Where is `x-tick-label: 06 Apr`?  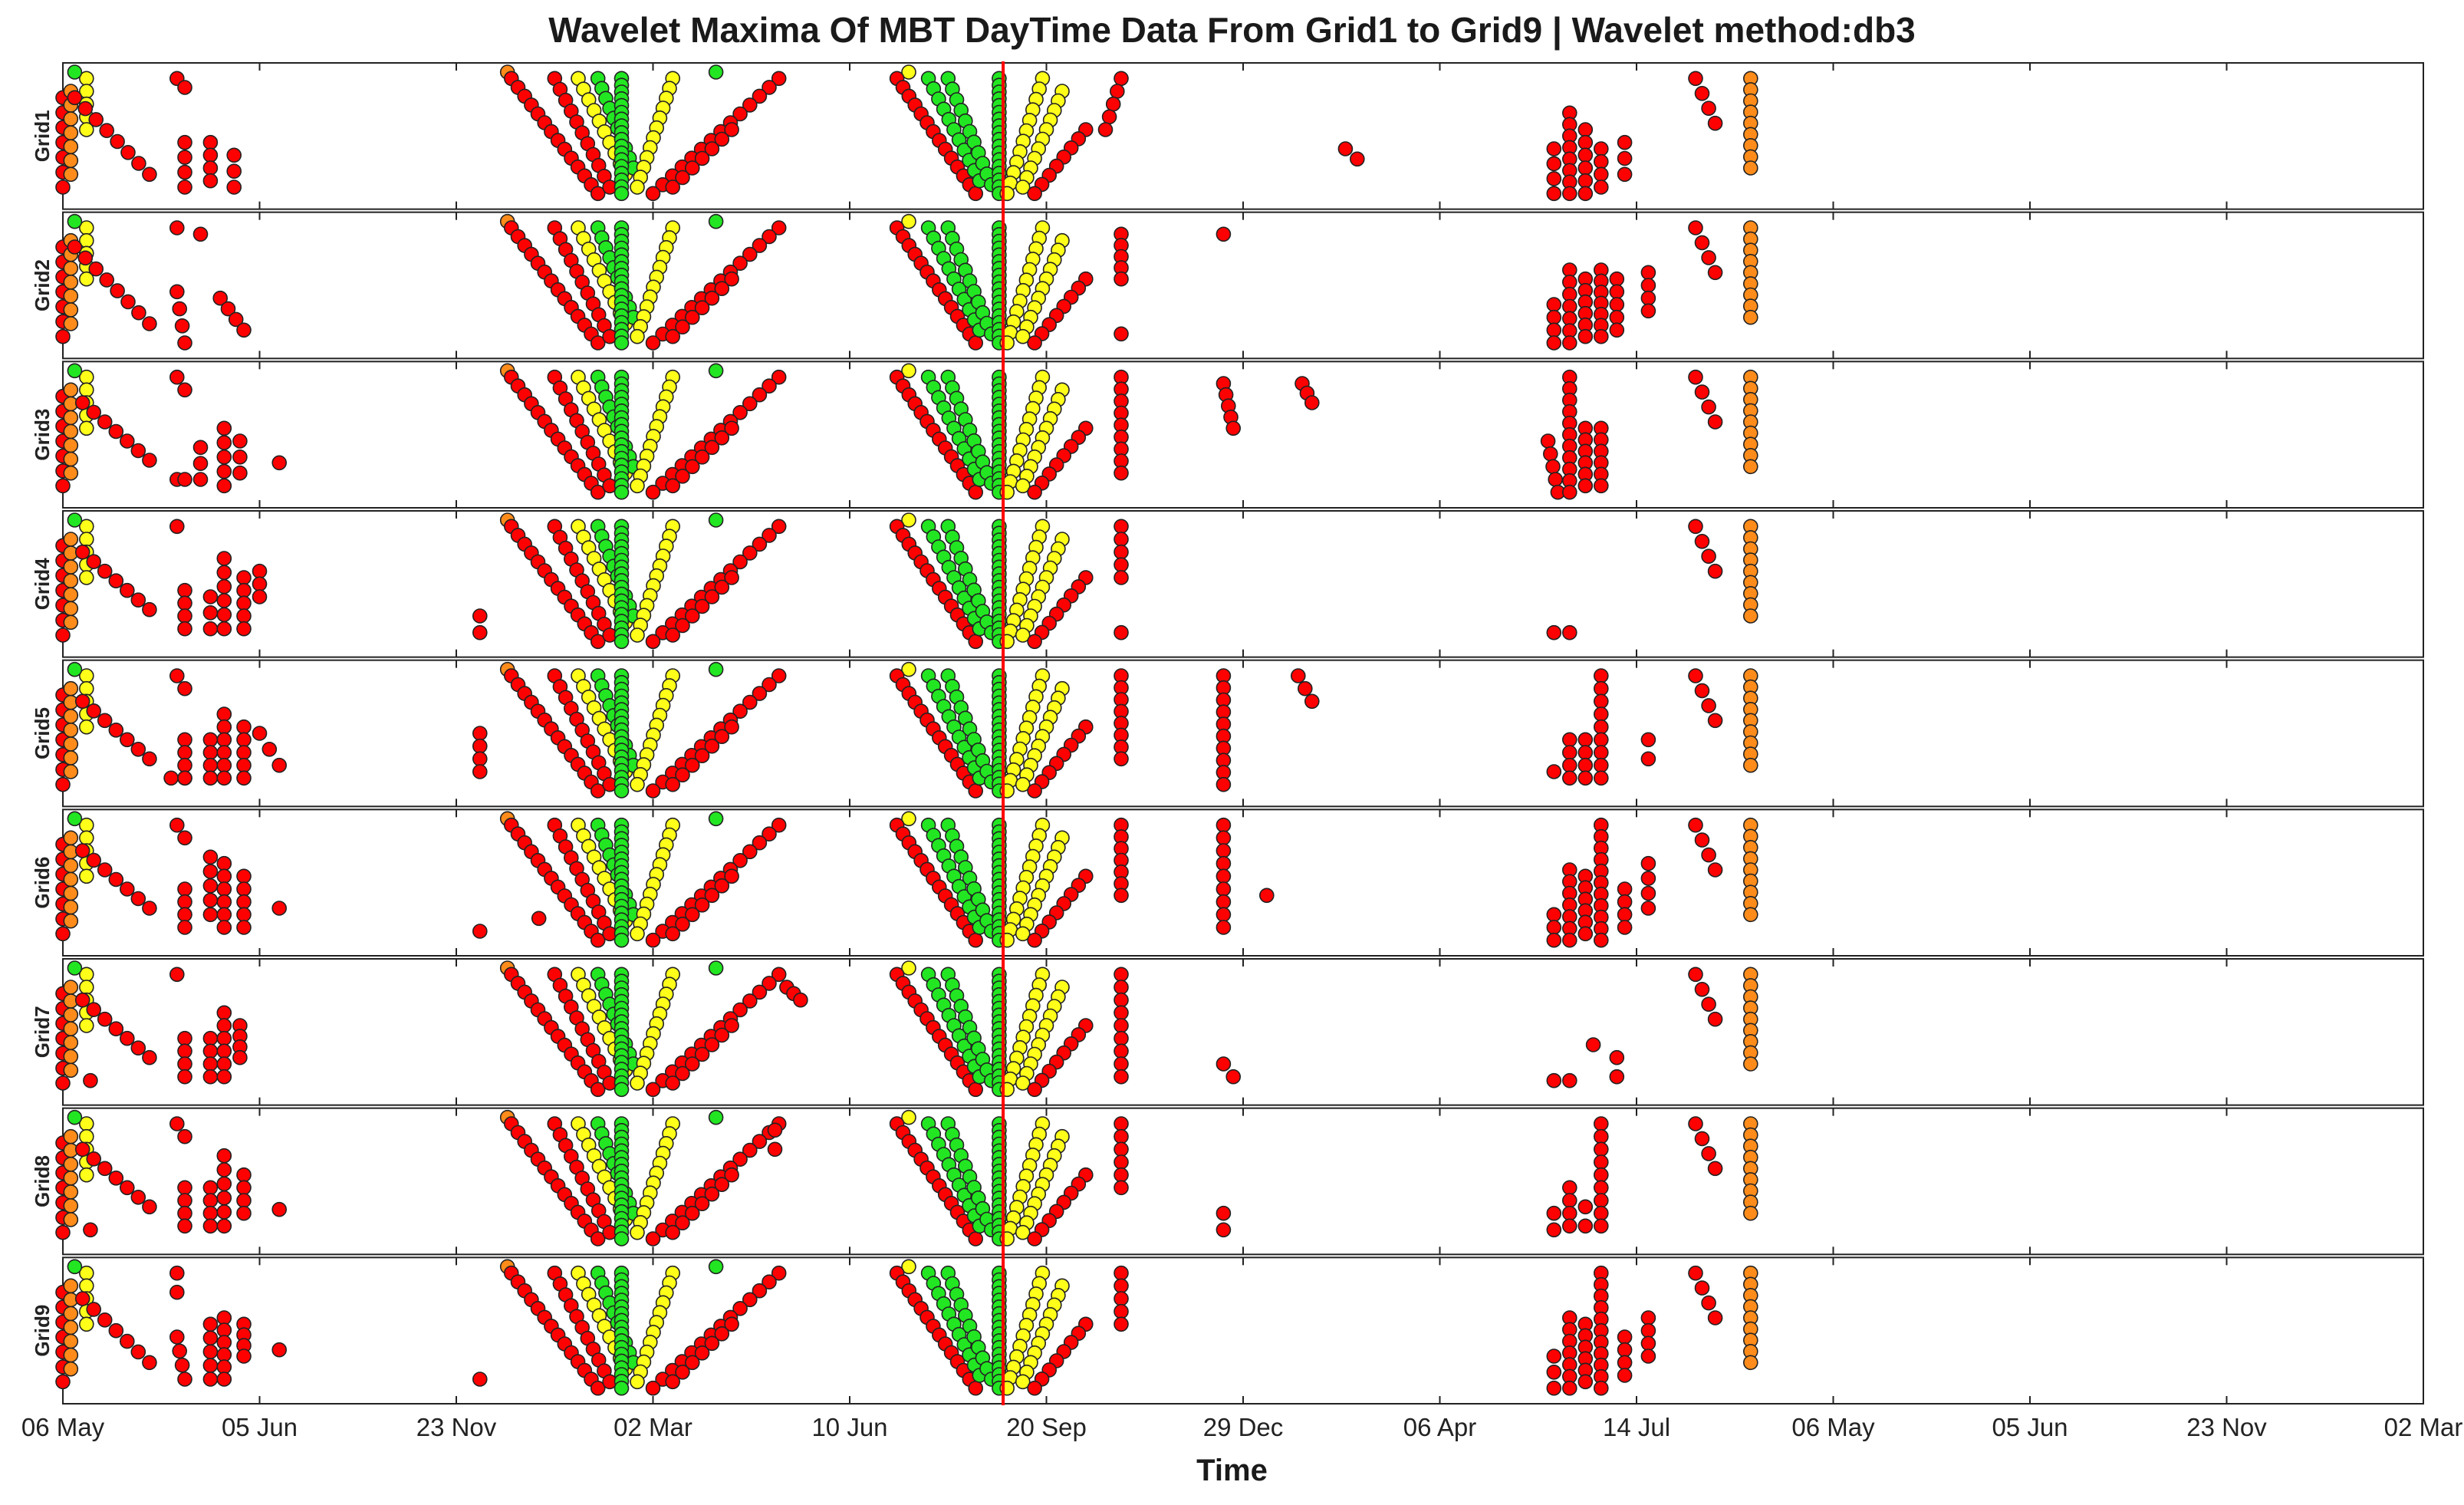 x-tick-label: 06 Apr is located at coordinates (1439, 1427).